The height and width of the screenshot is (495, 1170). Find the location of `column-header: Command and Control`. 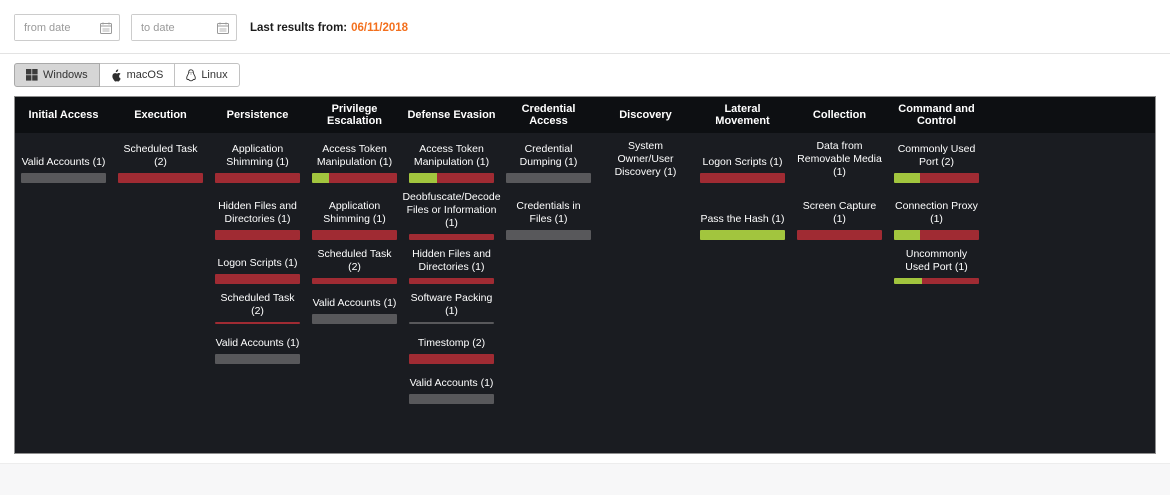

column-header: Command and Control is located at coordinates (936, 114).